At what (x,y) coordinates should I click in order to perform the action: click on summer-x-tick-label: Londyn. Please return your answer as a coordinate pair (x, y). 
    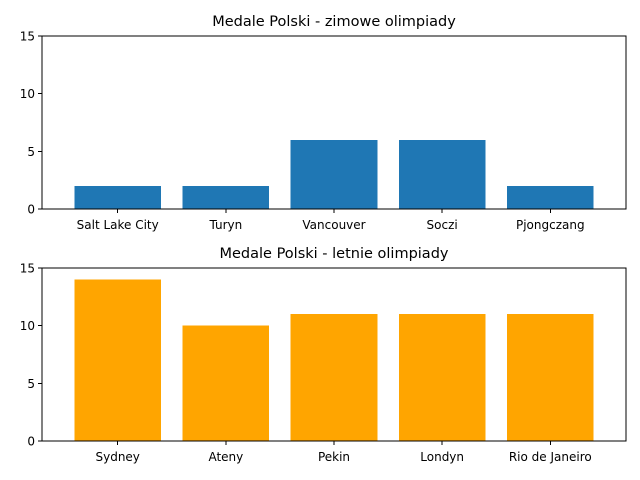
    Looking at the image, I should click on (442, 457).